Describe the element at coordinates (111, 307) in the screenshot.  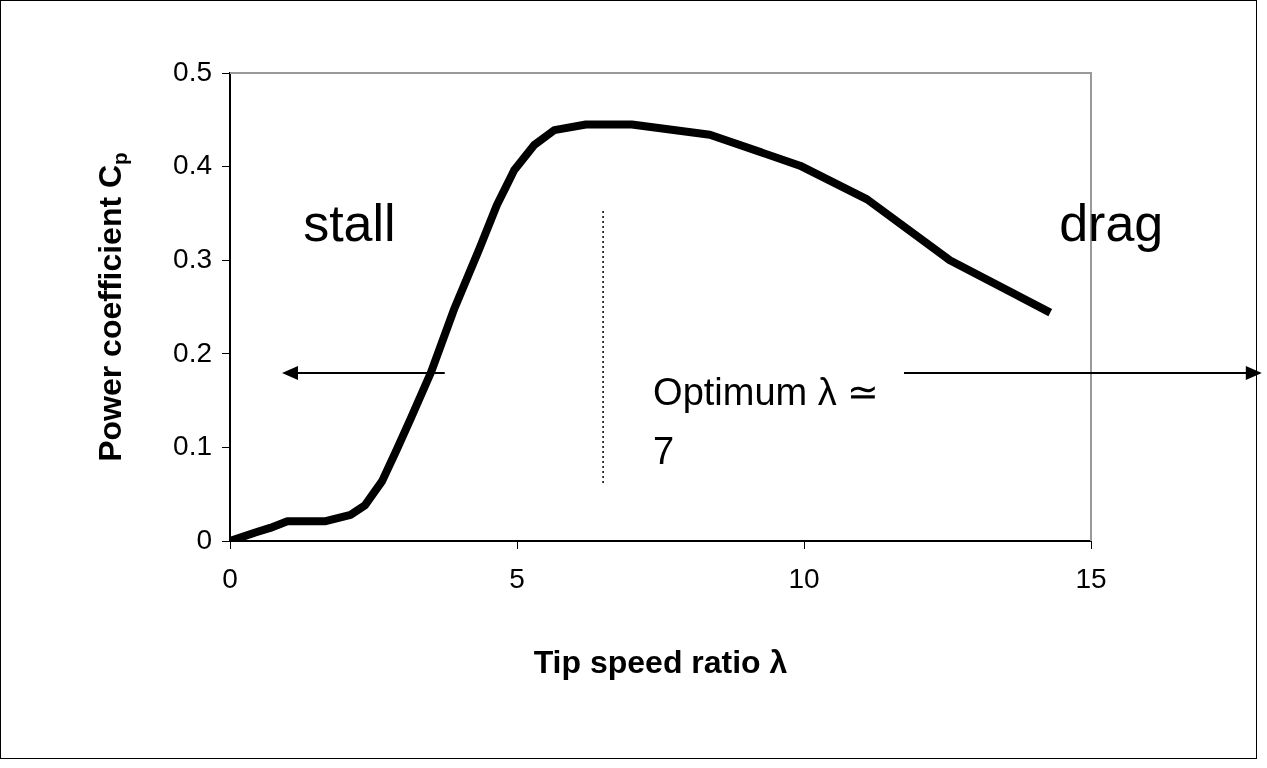
I see `y-axis-title: Power coefficient Cp` at that location.